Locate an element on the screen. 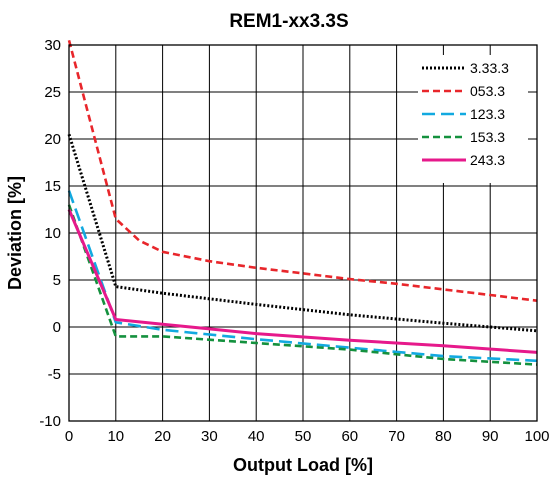 This screenshot has height=481, width=553. y-tick-label: 15 is located at coordinates (52, 186).